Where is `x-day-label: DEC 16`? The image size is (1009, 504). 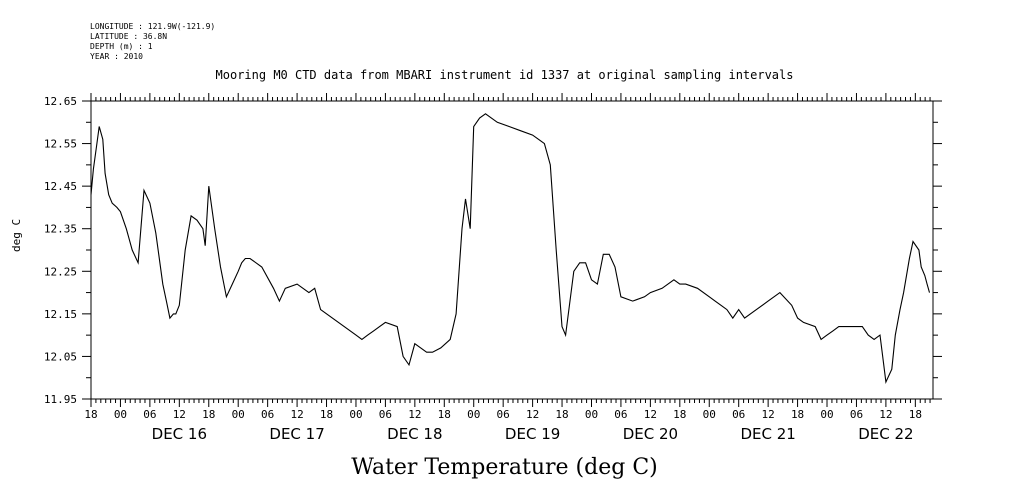 x-day-label: DEC 16 is located at coordinates (179, 434).